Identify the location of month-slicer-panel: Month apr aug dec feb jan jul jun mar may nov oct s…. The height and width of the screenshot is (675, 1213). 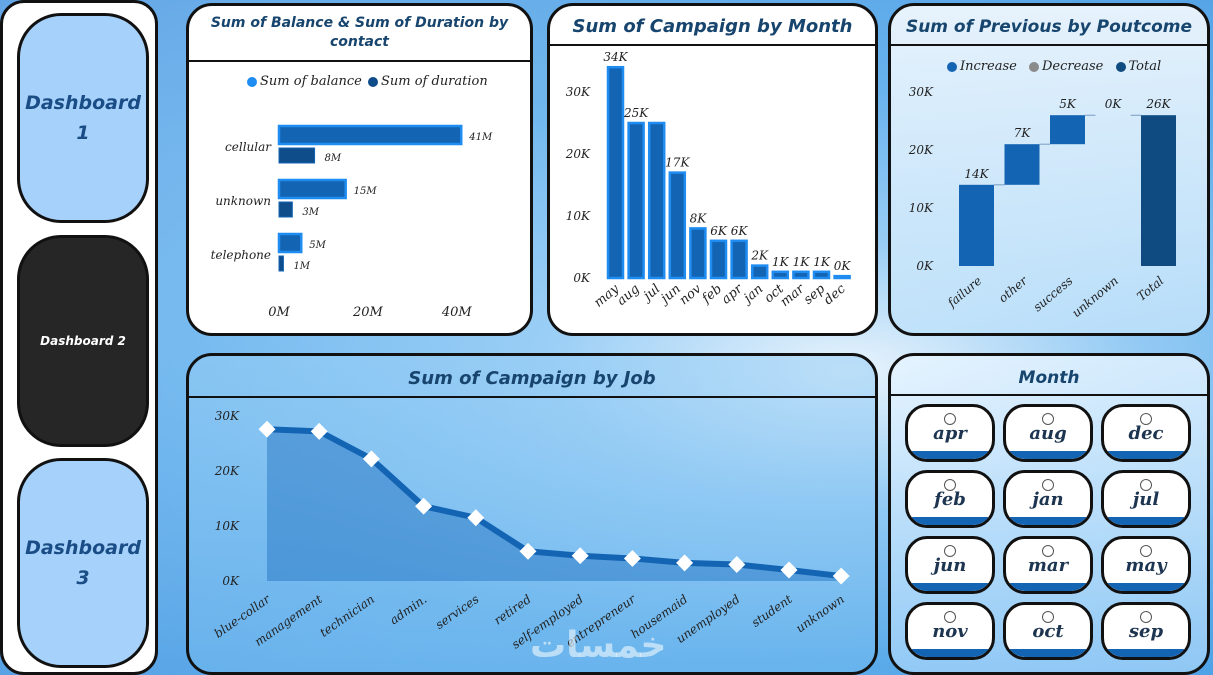
(1049, 514).